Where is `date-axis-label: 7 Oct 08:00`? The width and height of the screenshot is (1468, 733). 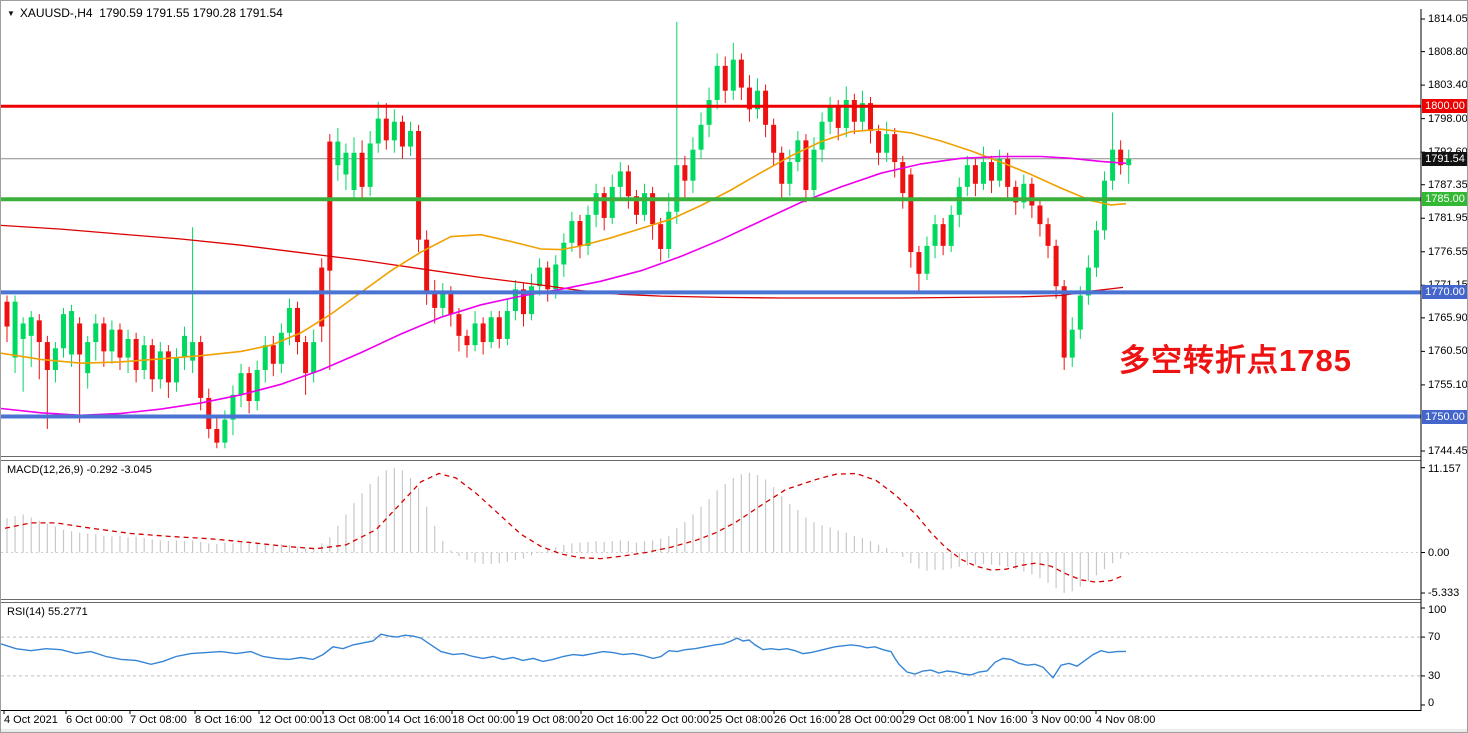 date-axis-label: 7 Oct 08:00 is located at coordinates (158, 720).